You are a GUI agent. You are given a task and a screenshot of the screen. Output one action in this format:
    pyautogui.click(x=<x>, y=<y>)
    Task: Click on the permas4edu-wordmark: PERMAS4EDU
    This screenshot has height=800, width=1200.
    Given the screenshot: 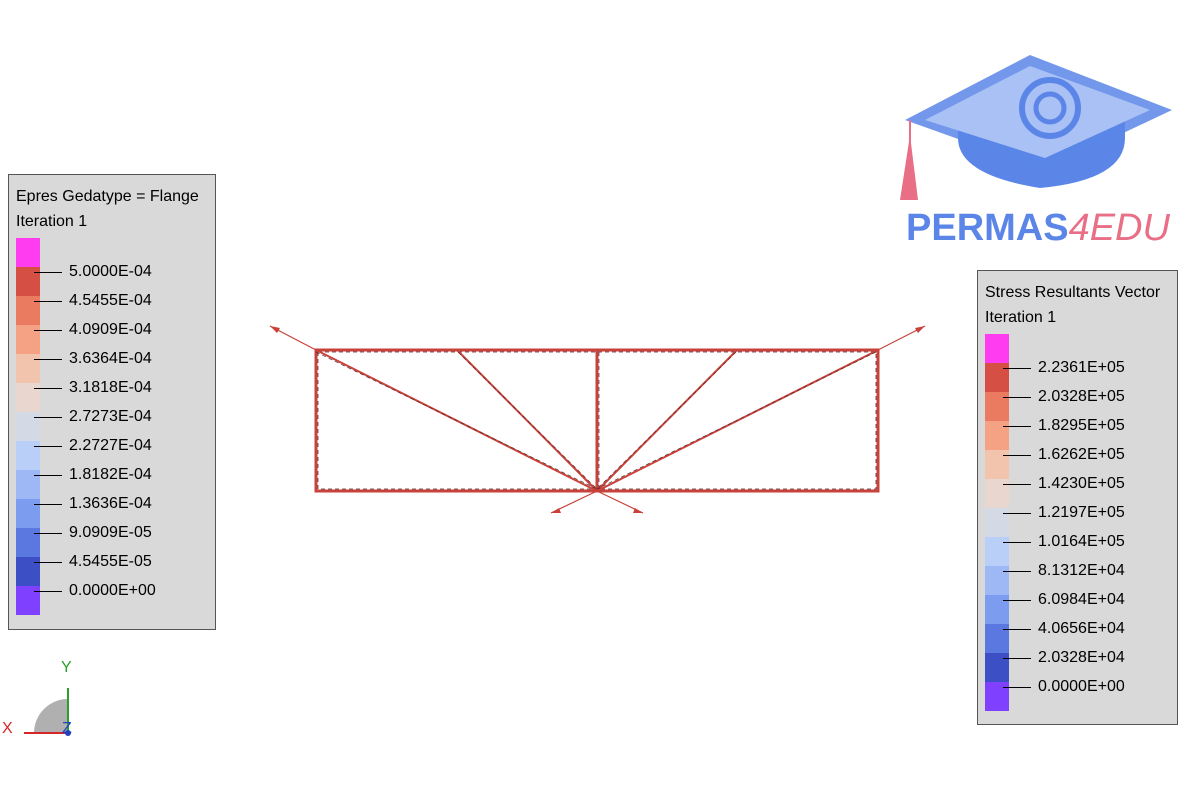 What is the action you would take?
    pyautogui.click(x=1038, y=228)
    